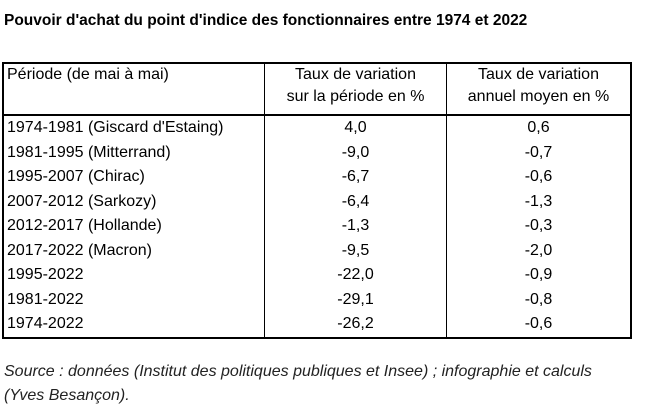 The width and height of the screenshot is (661, 419). What do you see at coordinates (355, 152) in the screenshot?
I see `cell: -9,0` at bounding box center [355, 152].